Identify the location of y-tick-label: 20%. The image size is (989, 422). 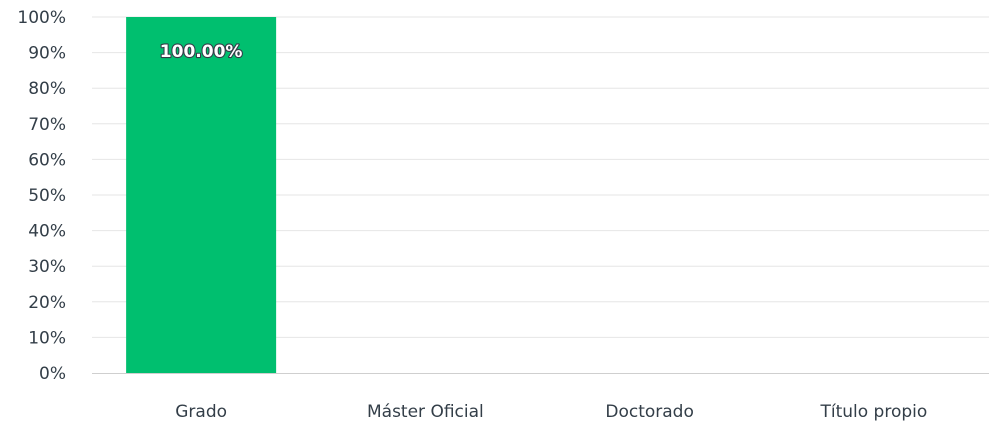
(47, 303).